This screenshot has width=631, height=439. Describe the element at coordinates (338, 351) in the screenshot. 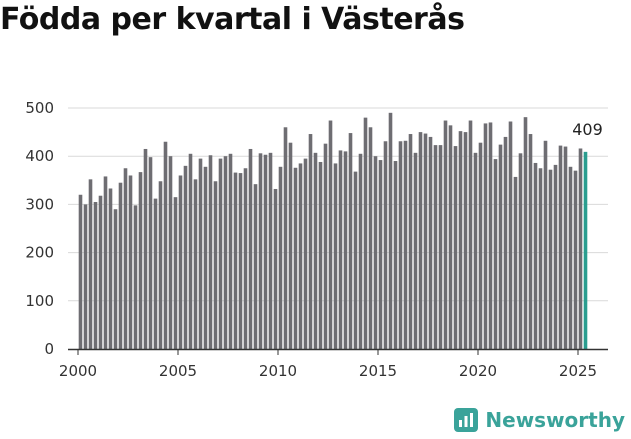

I see `axes` at that location.